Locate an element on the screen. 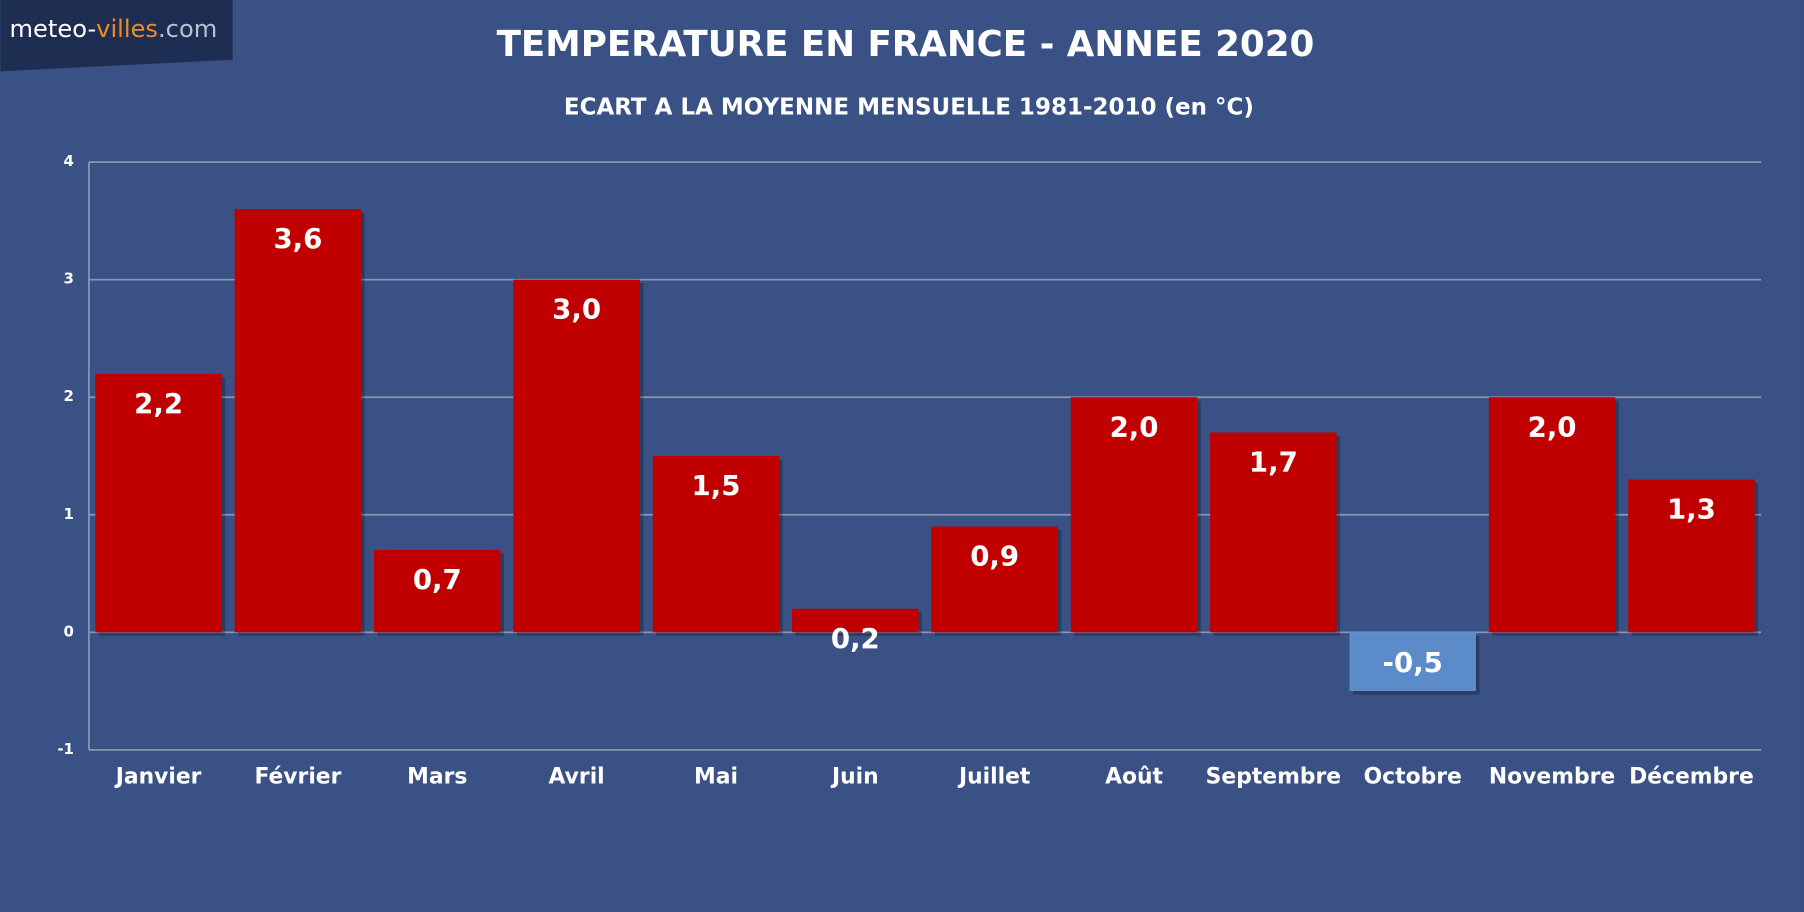 The image size is (1804, 912). value-label: 0,7 is located at coordinates (437, 579).